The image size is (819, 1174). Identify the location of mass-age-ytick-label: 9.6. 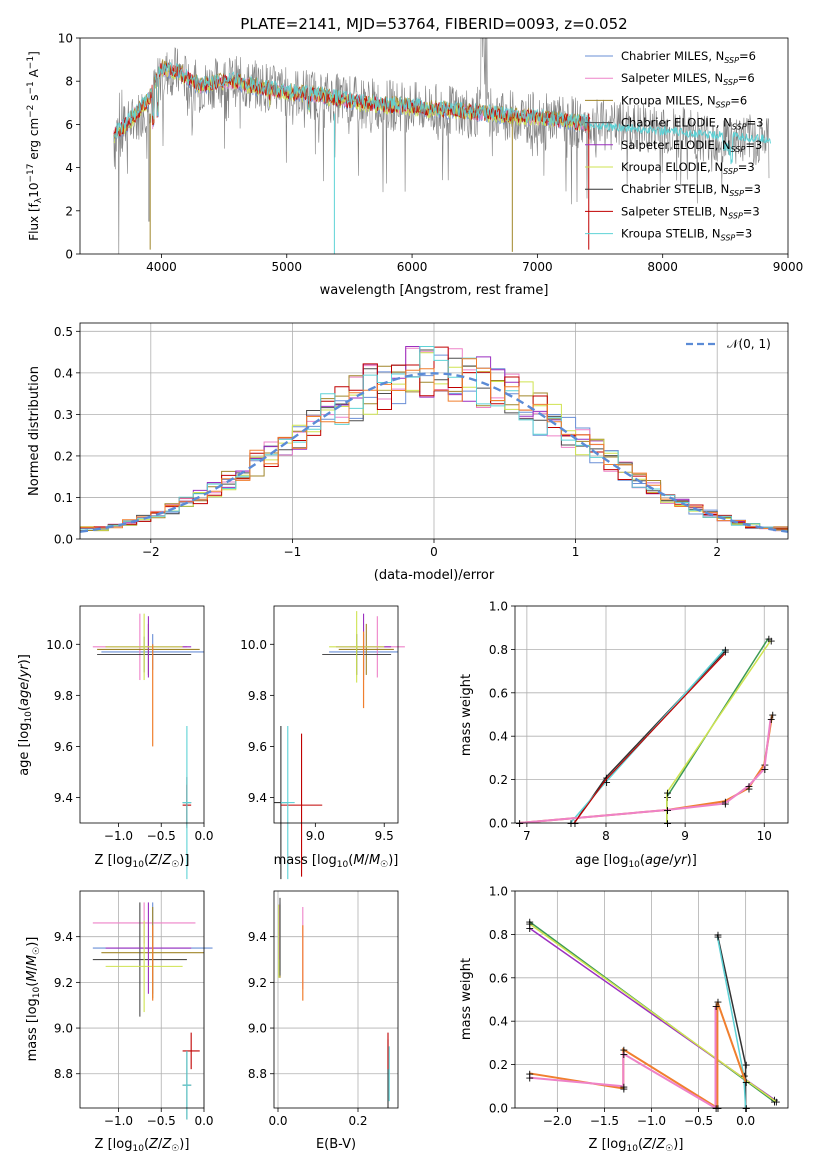
(257, 747).